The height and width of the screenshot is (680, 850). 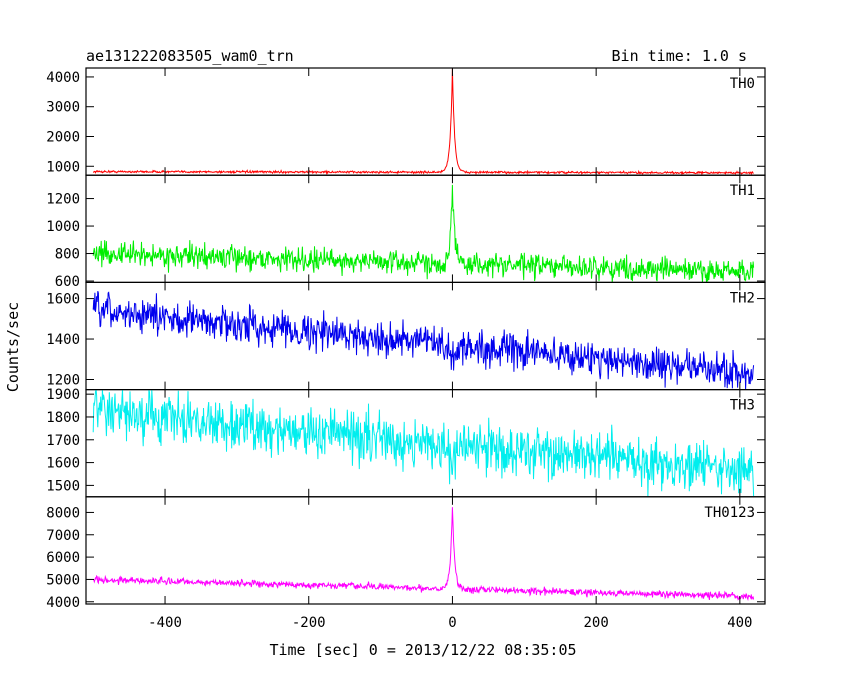 I want to click on y-tick-label: 7000, so click(x=63, y=536).